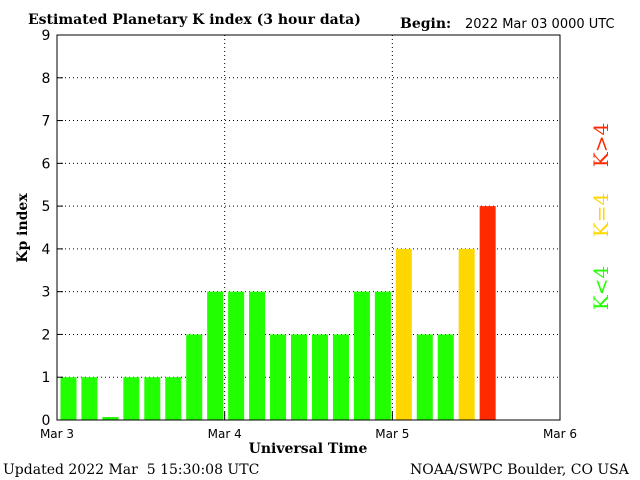  I want to click on y-tick-label: 1, so click(46, 378).